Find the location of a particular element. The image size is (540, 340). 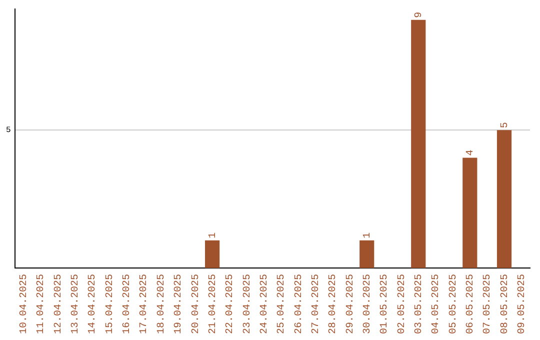

x-tick-label: 24.04.2025 is located at coordinates (264, 304).